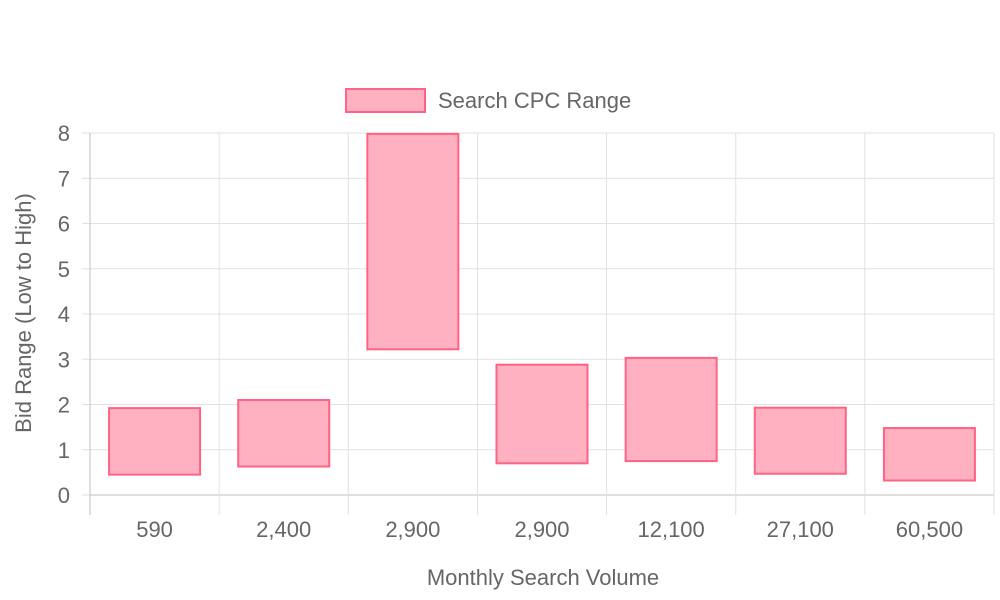 This screenshot has height=600, width=1000. What do you see at coordinates (64, 133) in the screenshot?
I see `y-tick-label: 8` at bounding box center [64, 133].